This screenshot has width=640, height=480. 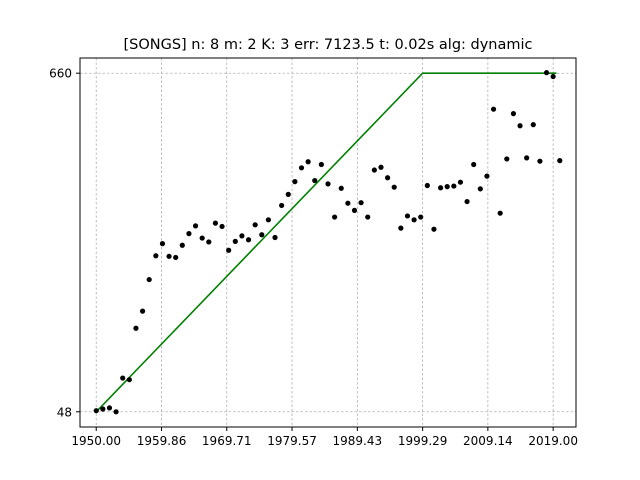 I want to click on y-tick-label: 48, so click(x=64, y=412).